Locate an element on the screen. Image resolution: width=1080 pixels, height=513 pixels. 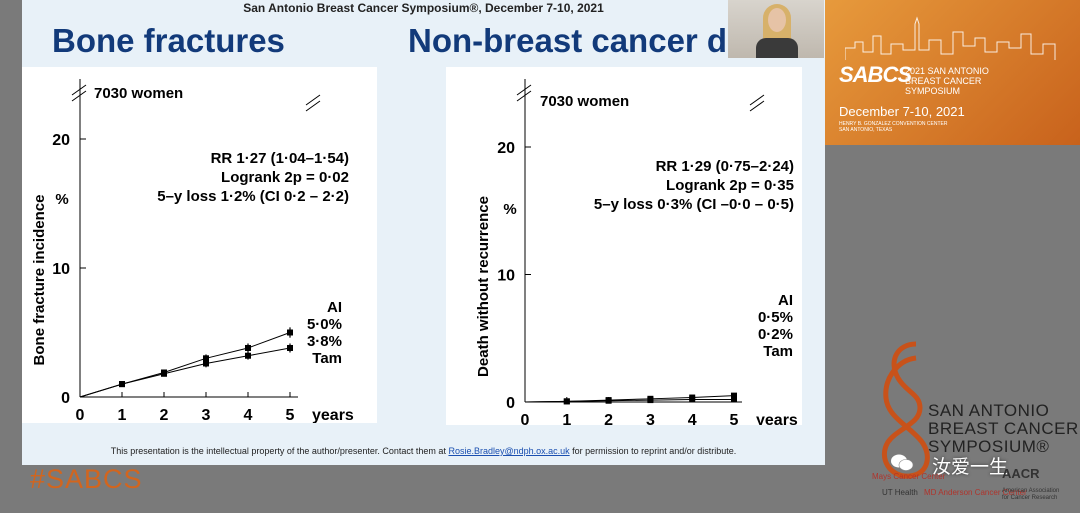
sabcs-ribbon-logo-icon is located at coordinates (905, 410).